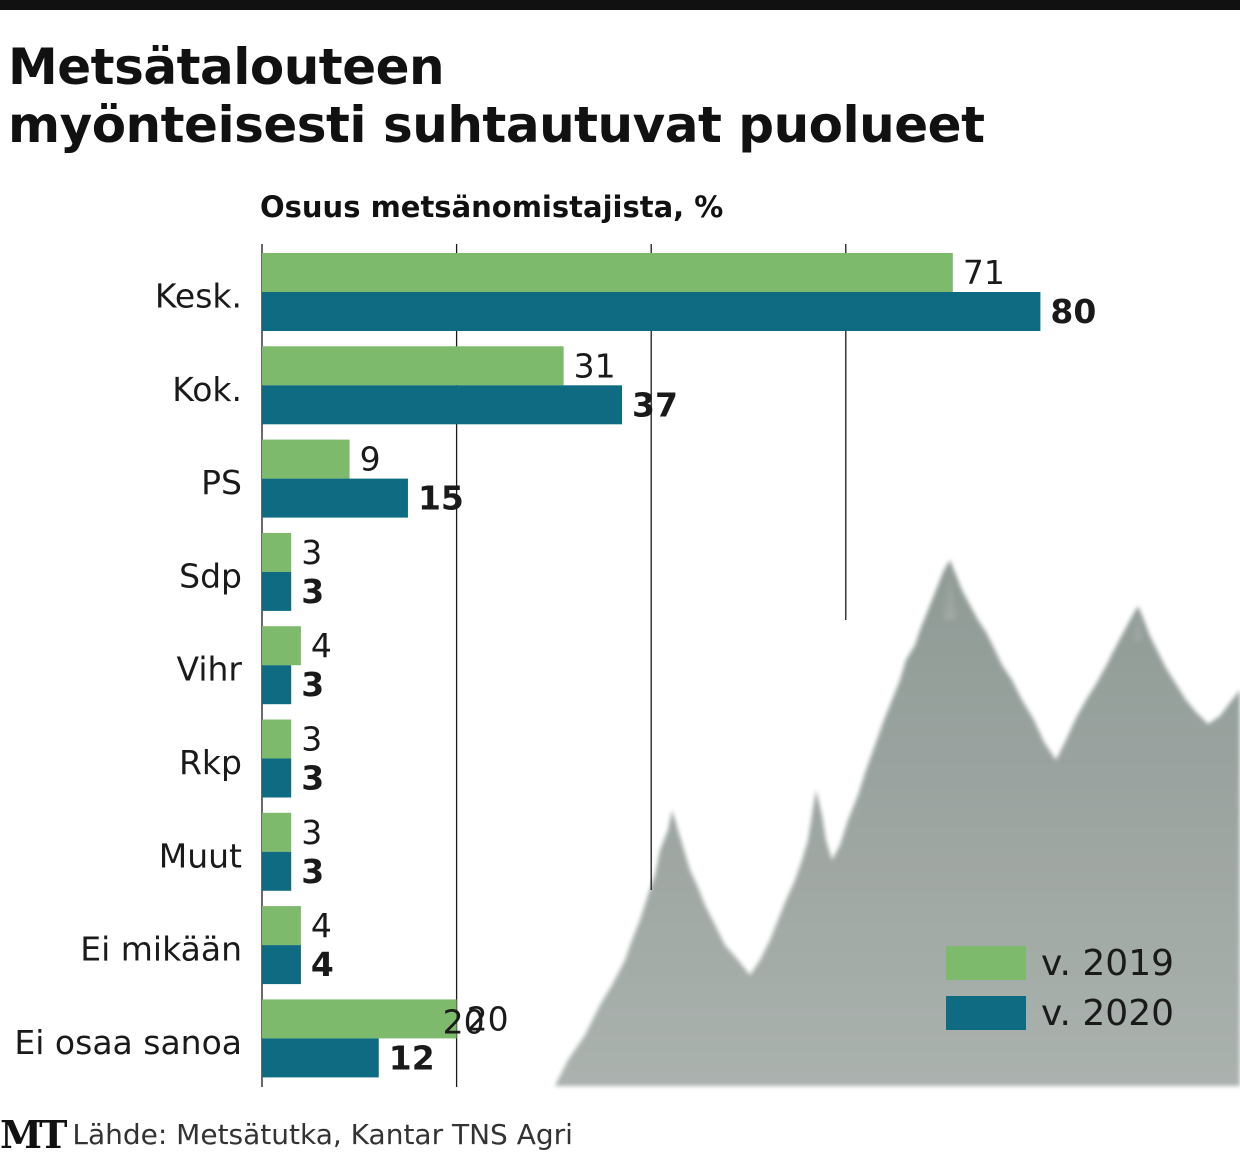  Describe the element at coordinates (210, 575) in the screenshot. I see `category-label: Sdp` at that location.